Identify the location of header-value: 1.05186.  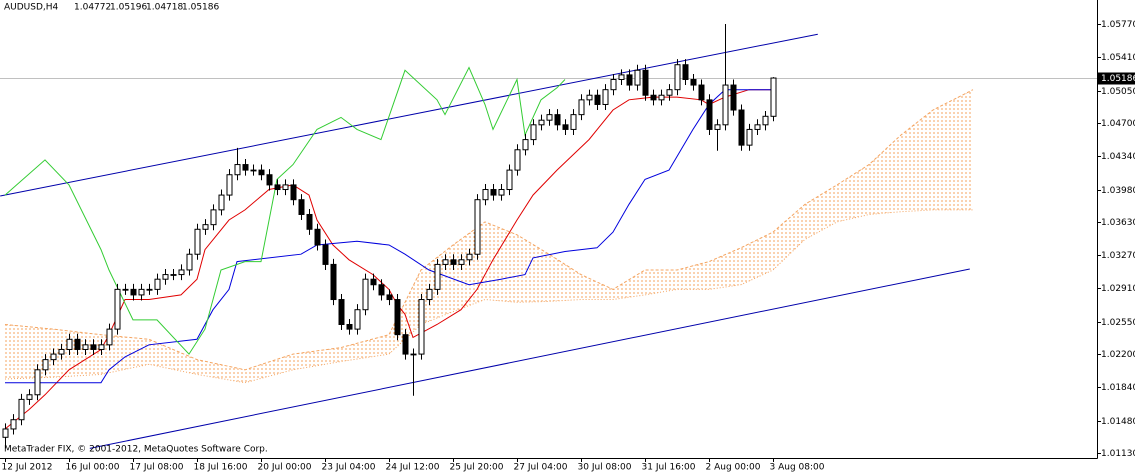
(200, 8).